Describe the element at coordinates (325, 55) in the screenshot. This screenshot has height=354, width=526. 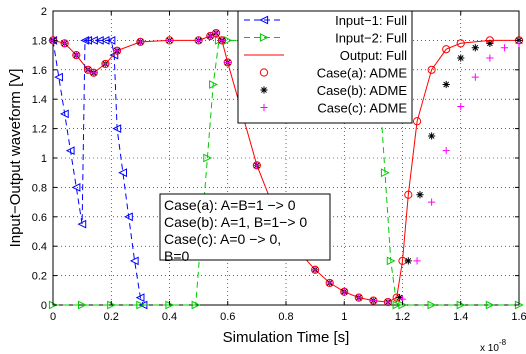
I see `legend-item: Output: Full` at that location.